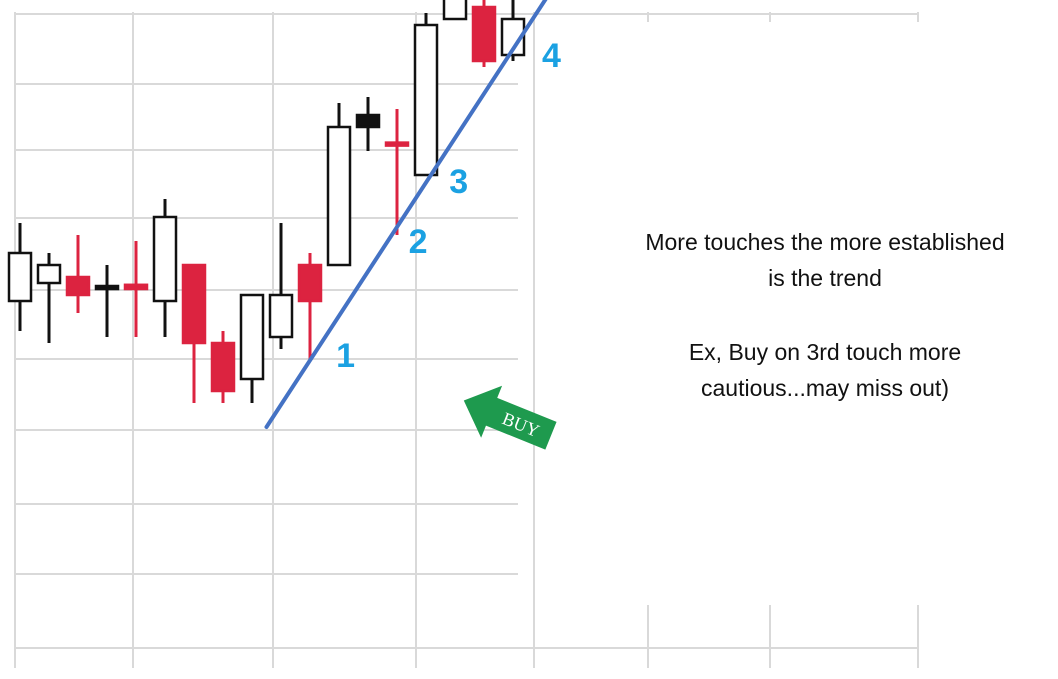 The image size is (1058, 679). Describe the element at coordinates (345, 356) in the screenshot. I see `touch-label: 1` at that location.